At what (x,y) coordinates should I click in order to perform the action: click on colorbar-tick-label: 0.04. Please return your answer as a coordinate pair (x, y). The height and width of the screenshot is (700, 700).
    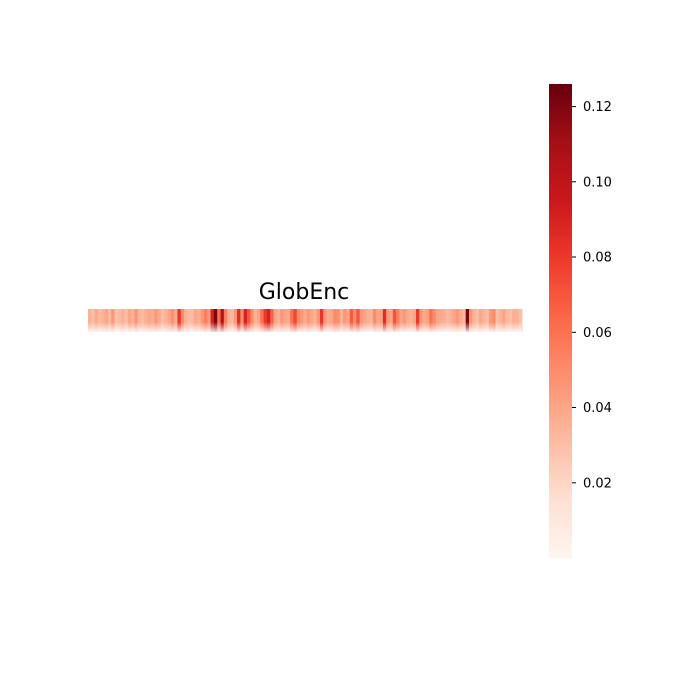
    Looking at the image, I should click on (597, 408).